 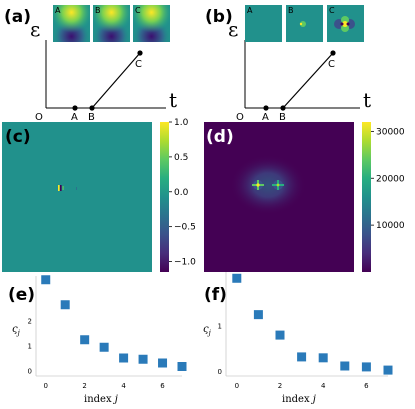 I want to click on colorbar-tick-label: 20000, so click(x=390, y=179).